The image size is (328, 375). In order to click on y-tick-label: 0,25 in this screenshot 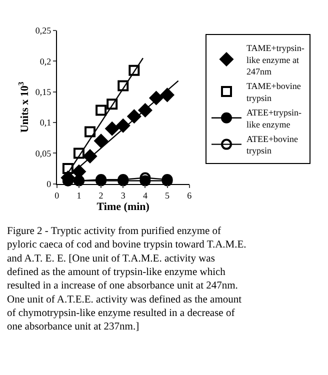, I will do `click(43, 31)`.